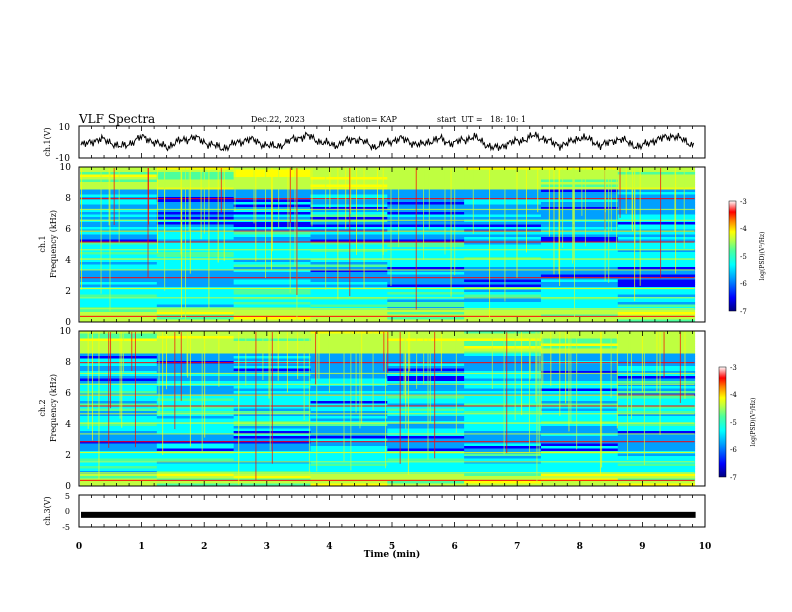 The image size is (792, 612). What do you see at coordinates (66, 332) in the screenshot?
I see `ch2-spec-ytick-10: 10` at bounding box center [66, 332].